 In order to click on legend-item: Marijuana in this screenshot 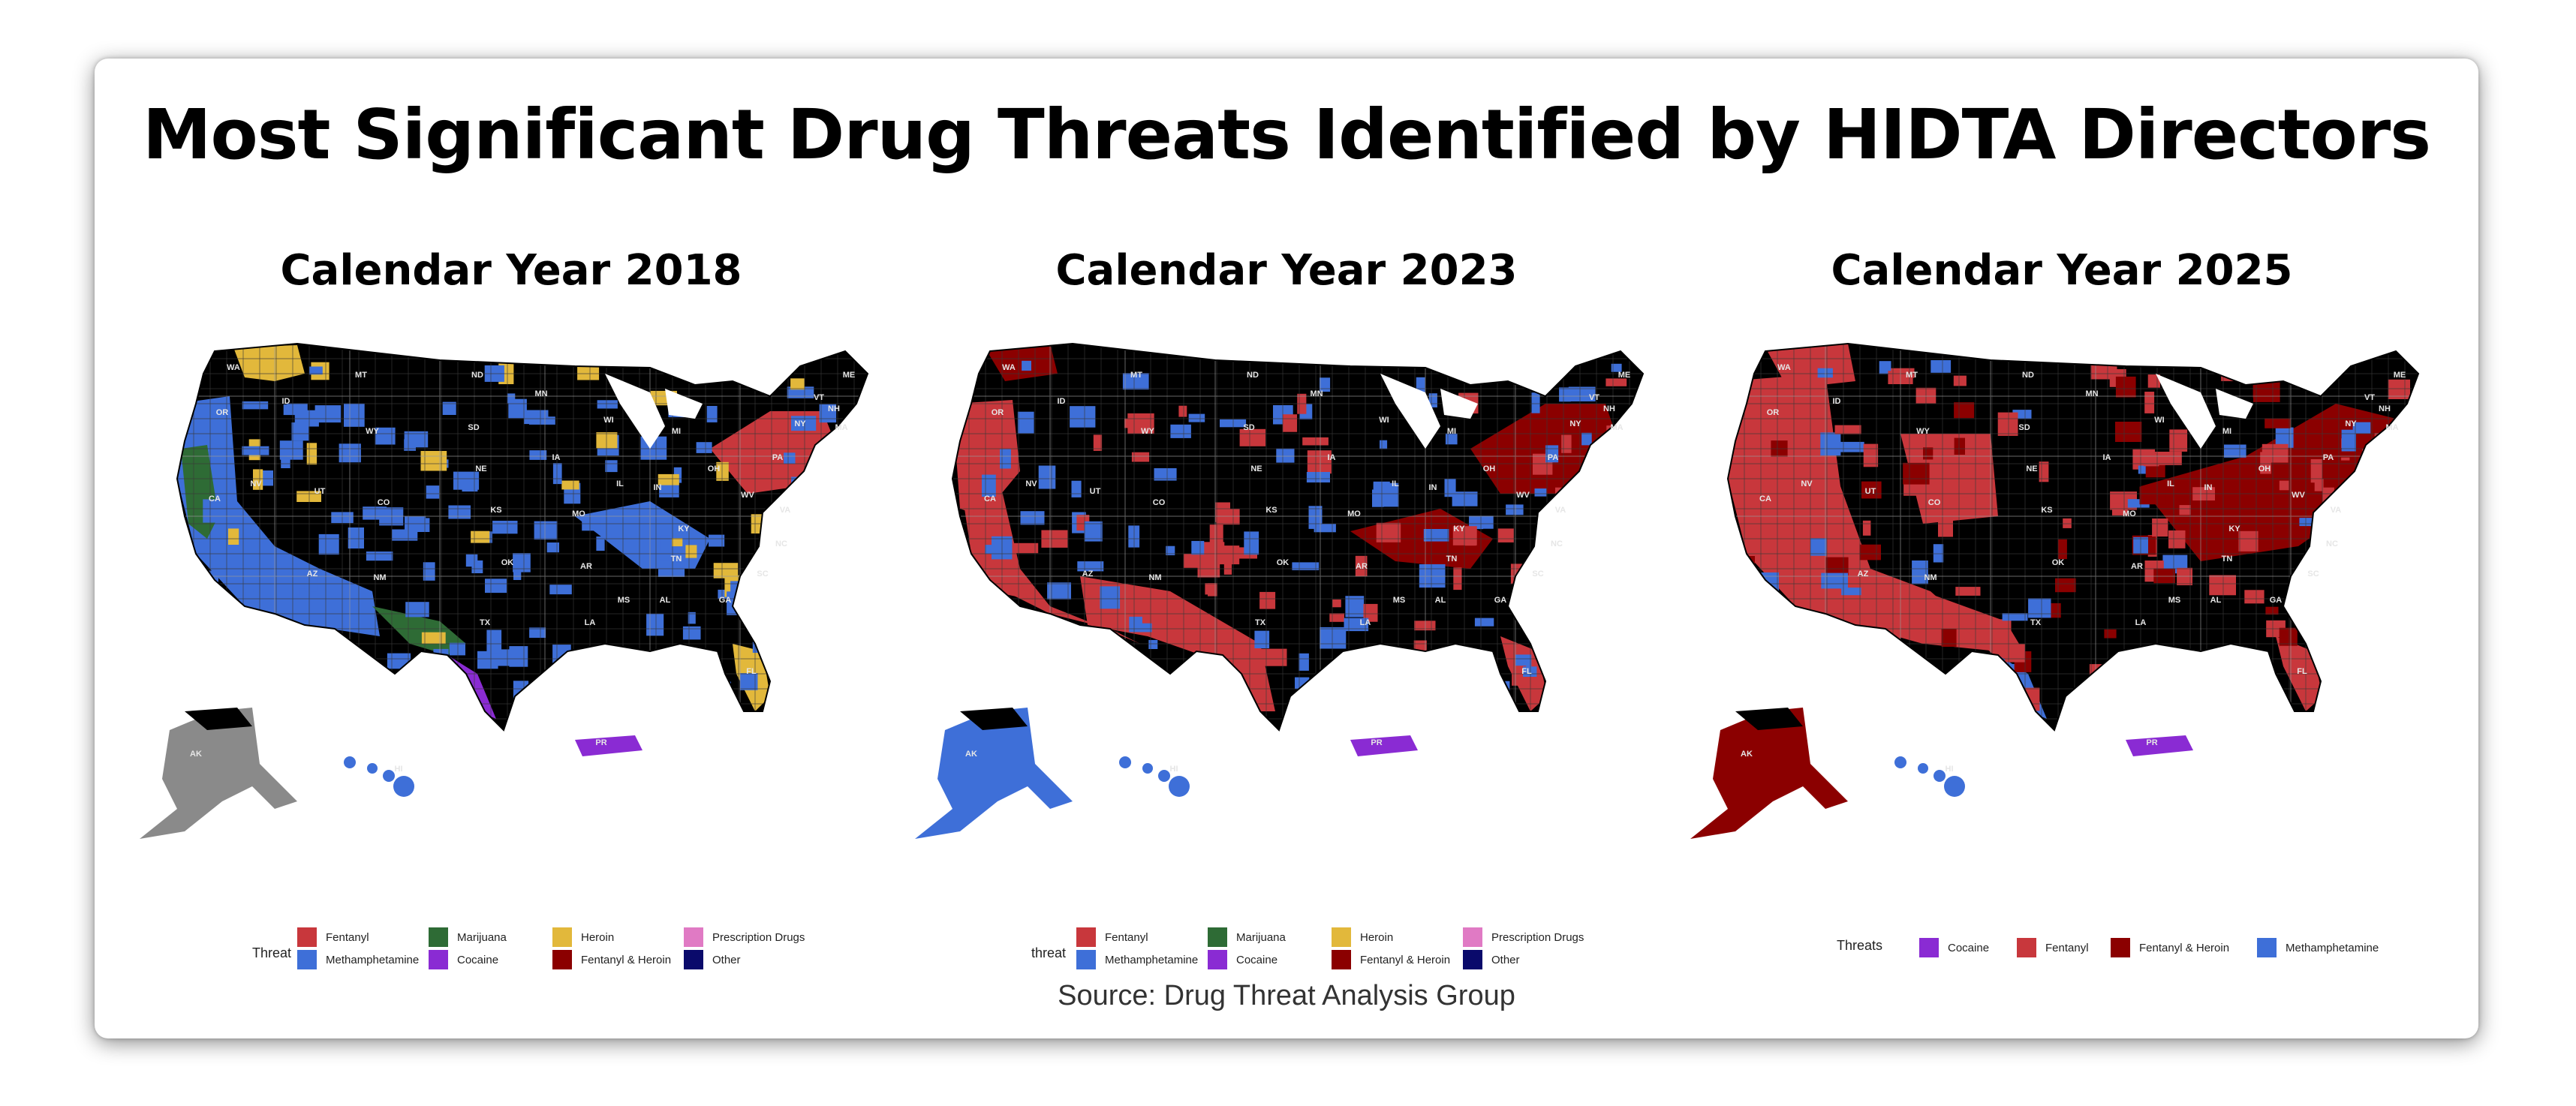, I will do `click(1247, 937)`.